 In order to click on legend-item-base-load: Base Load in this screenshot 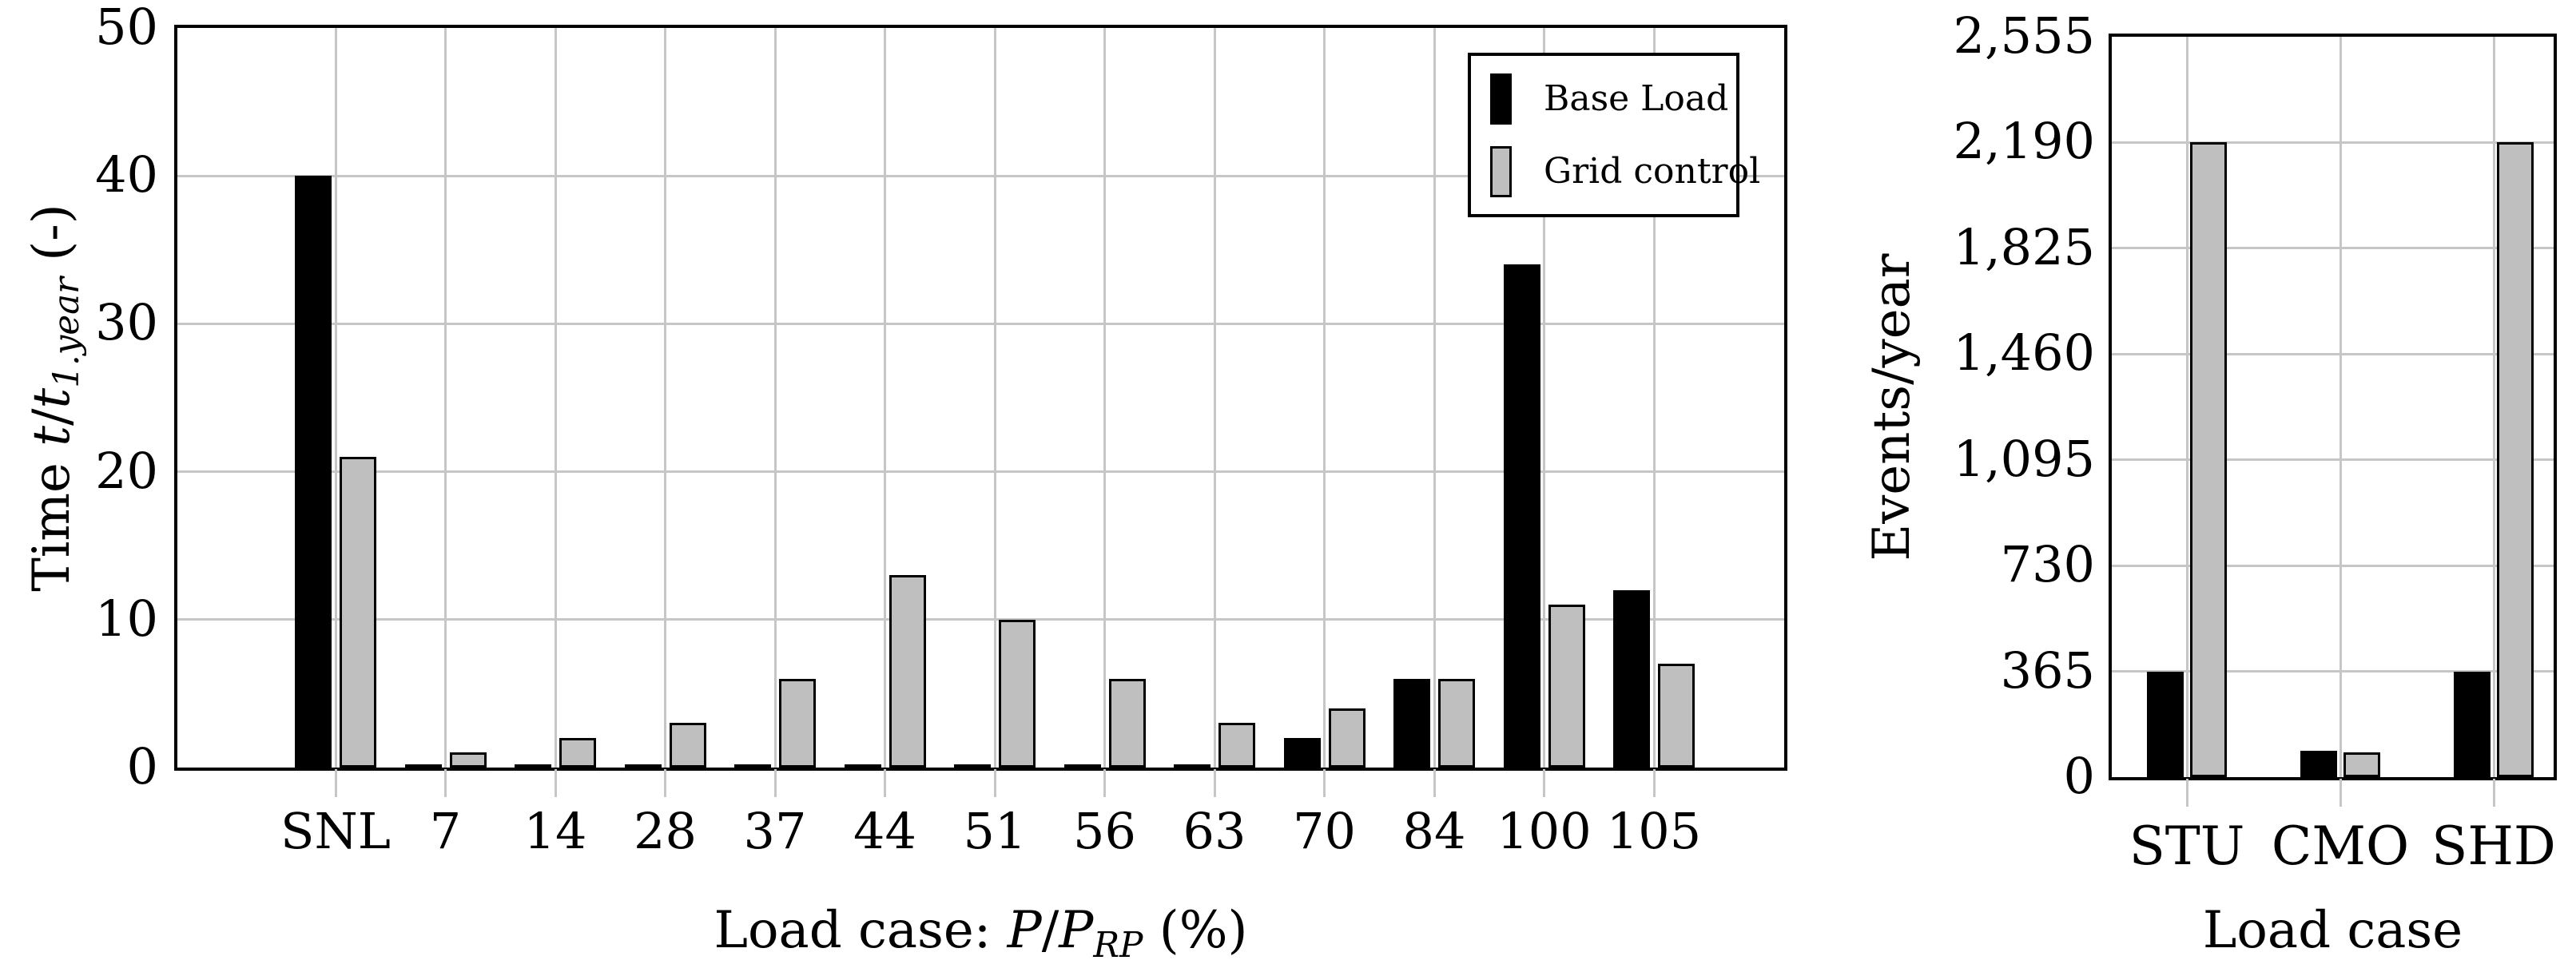, I will do `click(1613, 99)`.